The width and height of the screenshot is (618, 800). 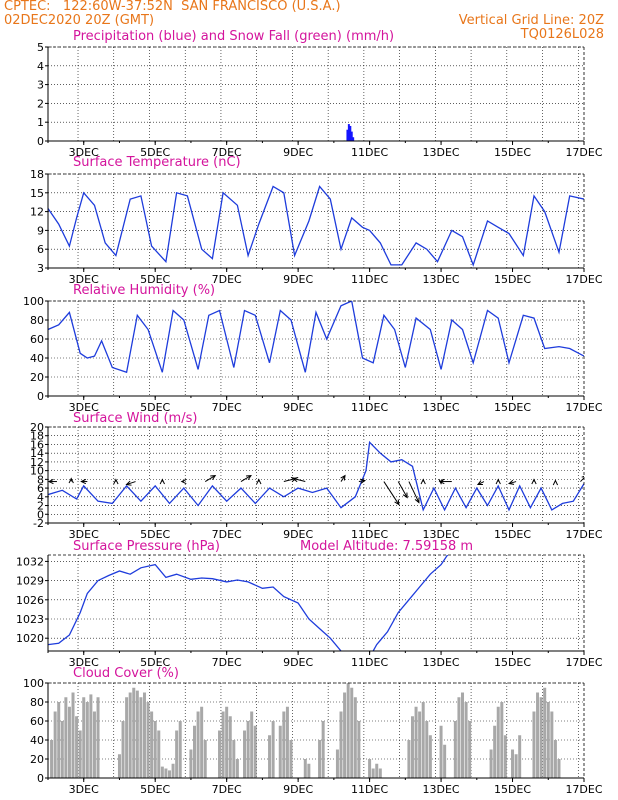 What do you see at coordinates (30, 581) in the screenshot?
I see `y-tick-label: 1029` at bounding box center [30, 581].